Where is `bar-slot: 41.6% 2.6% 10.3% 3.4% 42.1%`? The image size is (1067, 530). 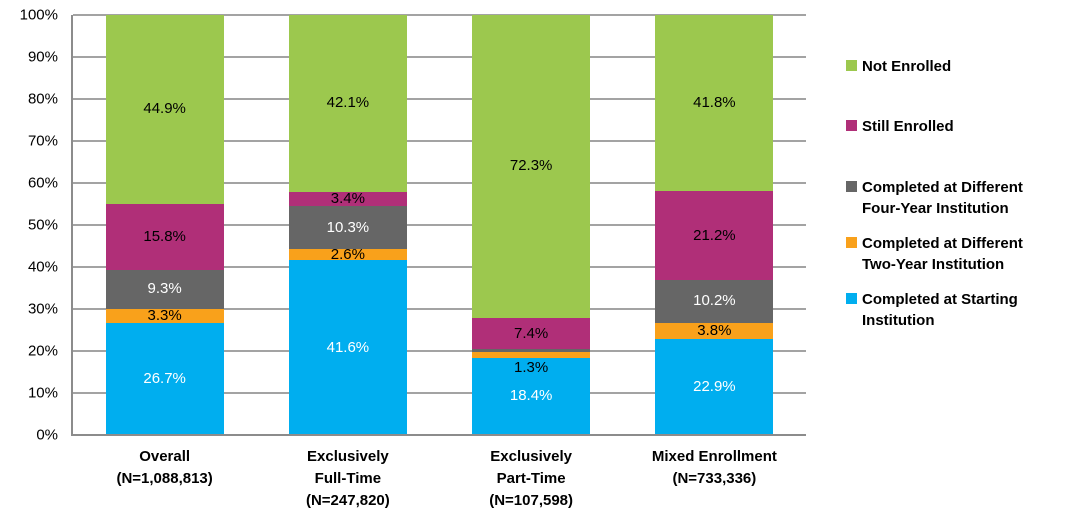
bar-slot: 41.6% 2.6% 10.3% 3.4% 42.1% is located at coordinates (347, 225).